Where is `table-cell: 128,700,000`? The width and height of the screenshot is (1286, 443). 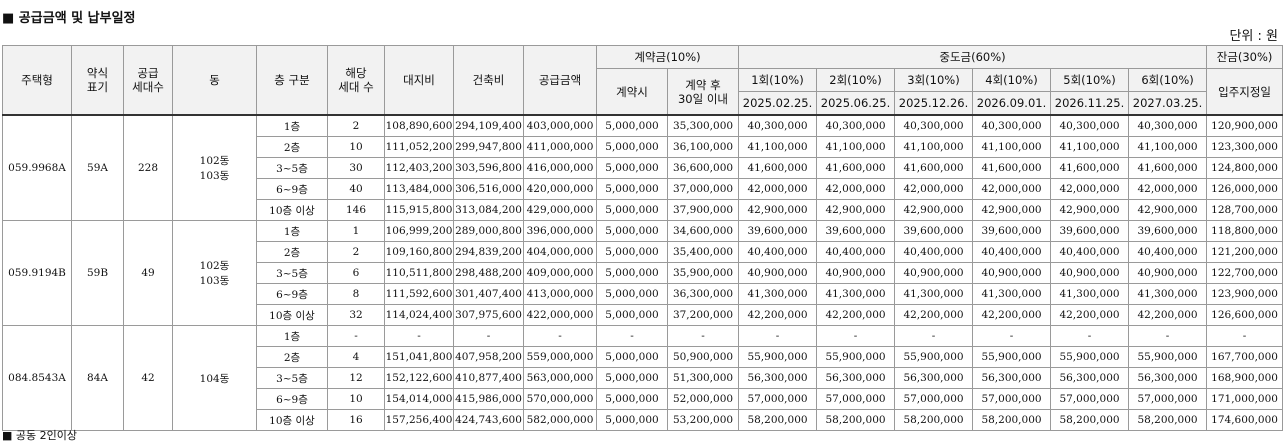 table-cell: 128,700,000 is located at coordinates (1245, 210).